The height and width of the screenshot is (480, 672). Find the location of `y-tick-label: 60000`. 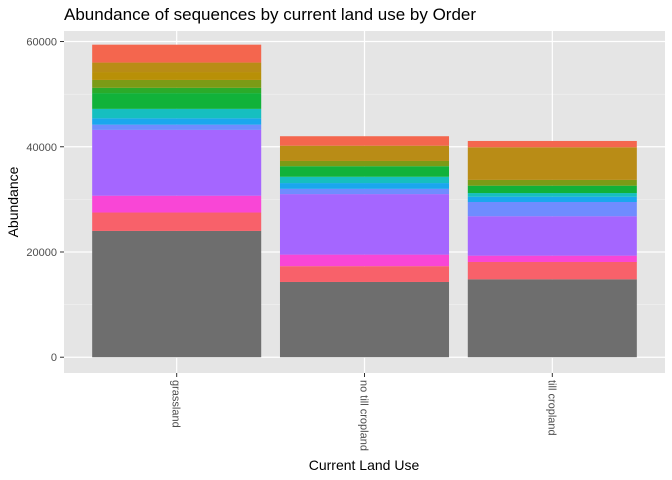

y-tick-label: 60000 is located at coordinates (41, 43).